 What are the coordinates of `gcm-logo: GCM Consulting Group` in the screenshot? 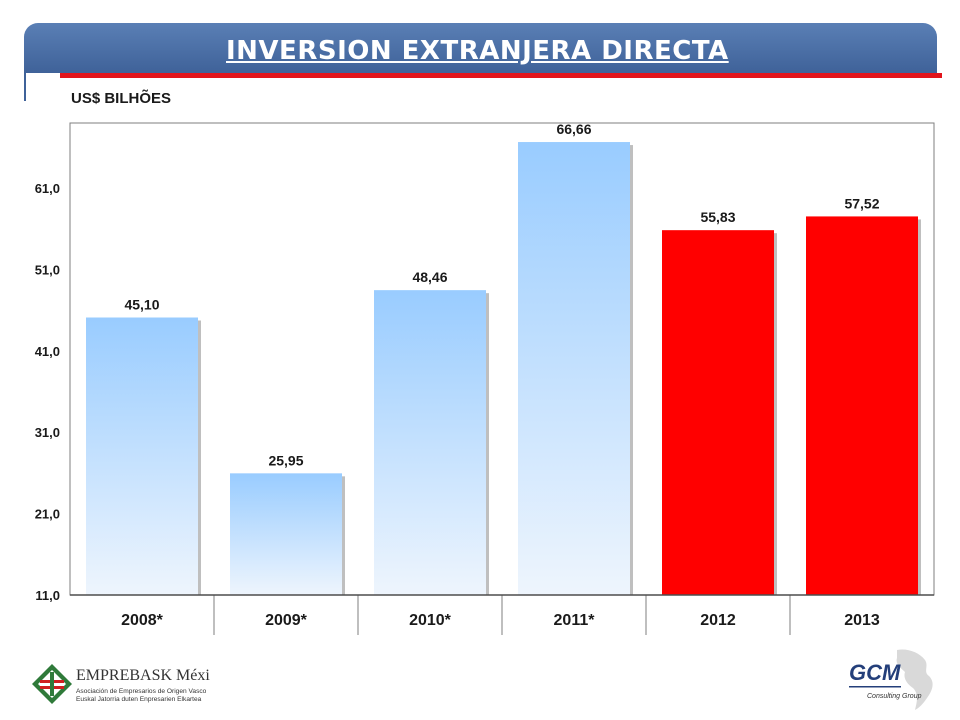 It's located at (891, 679).